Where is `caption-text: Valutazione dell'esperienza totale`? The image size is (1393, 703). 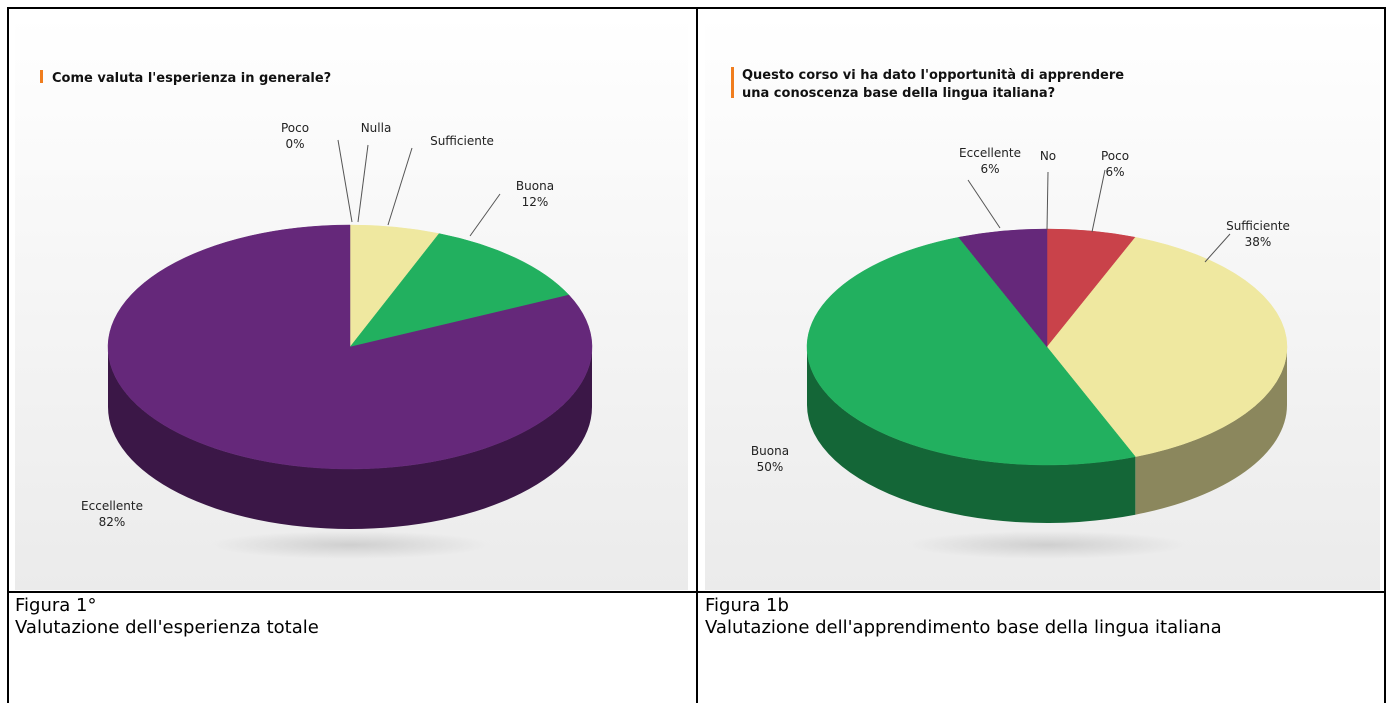 caption-text: Valutazione dell'esperienza totale is located at coordinates (167, 627).